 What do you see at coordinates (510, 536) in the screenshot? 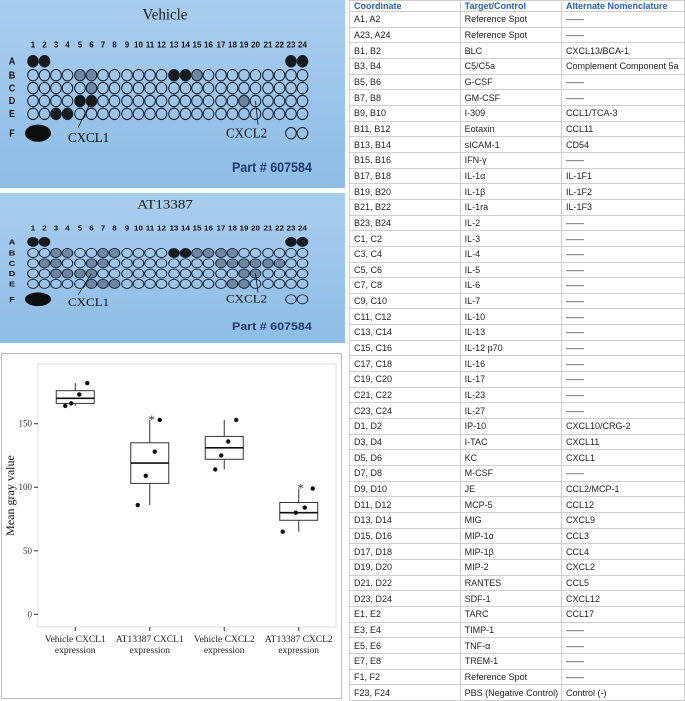
I see `table-cell: MIP-1α` at bounding box center [510, 536].